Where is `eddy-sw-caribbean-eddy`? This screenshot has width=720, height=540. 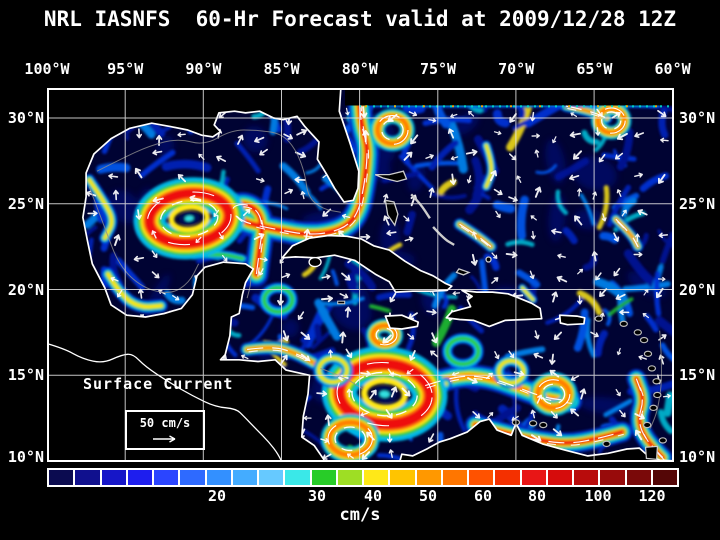
eddy-sw-caribbean-eddy is located at coordinates (384, 394).